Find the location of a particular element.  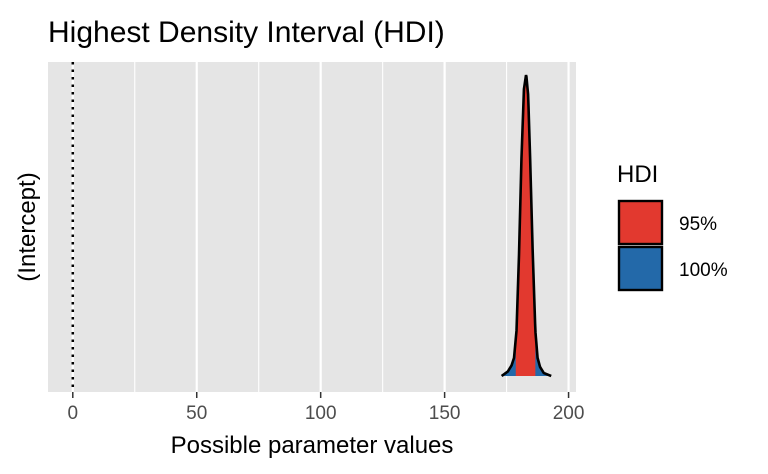

x-tick-label: 50 is located at coordinates (196, 413).